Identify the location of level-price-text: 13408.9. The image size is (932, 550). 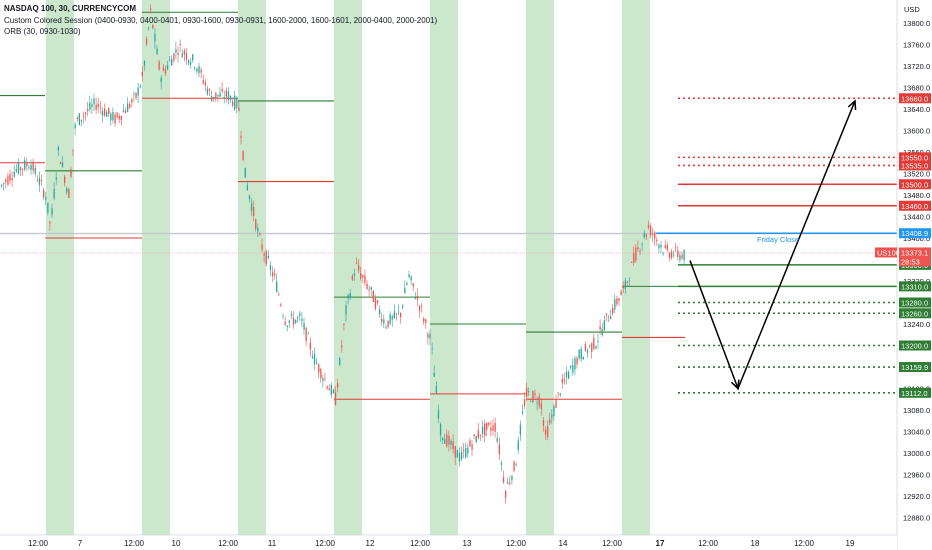
(914, 233).